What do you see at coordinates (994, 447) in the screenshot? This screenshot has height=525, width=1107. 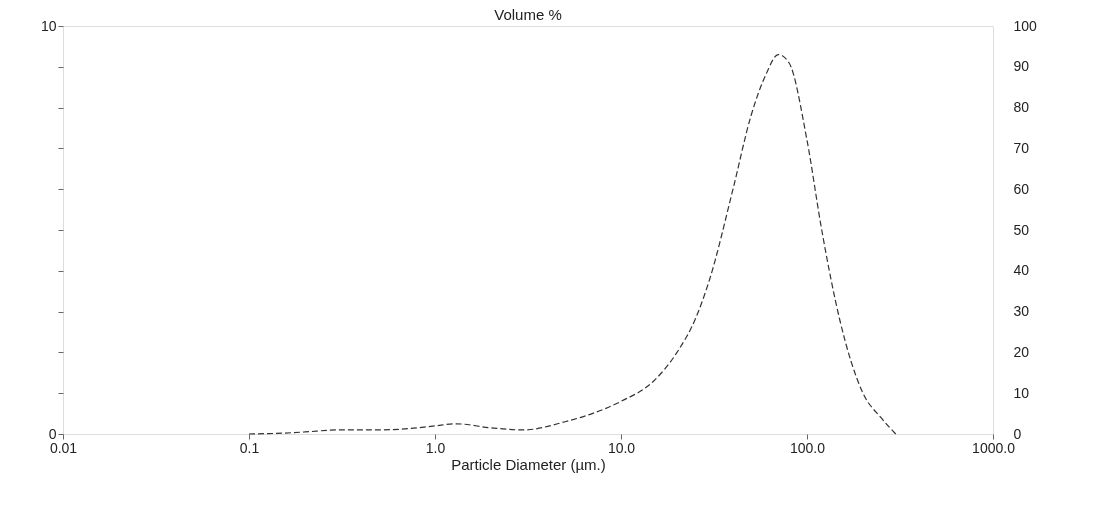 I see `x-tick-label: 1000.0` at bounding box center [994, 447].